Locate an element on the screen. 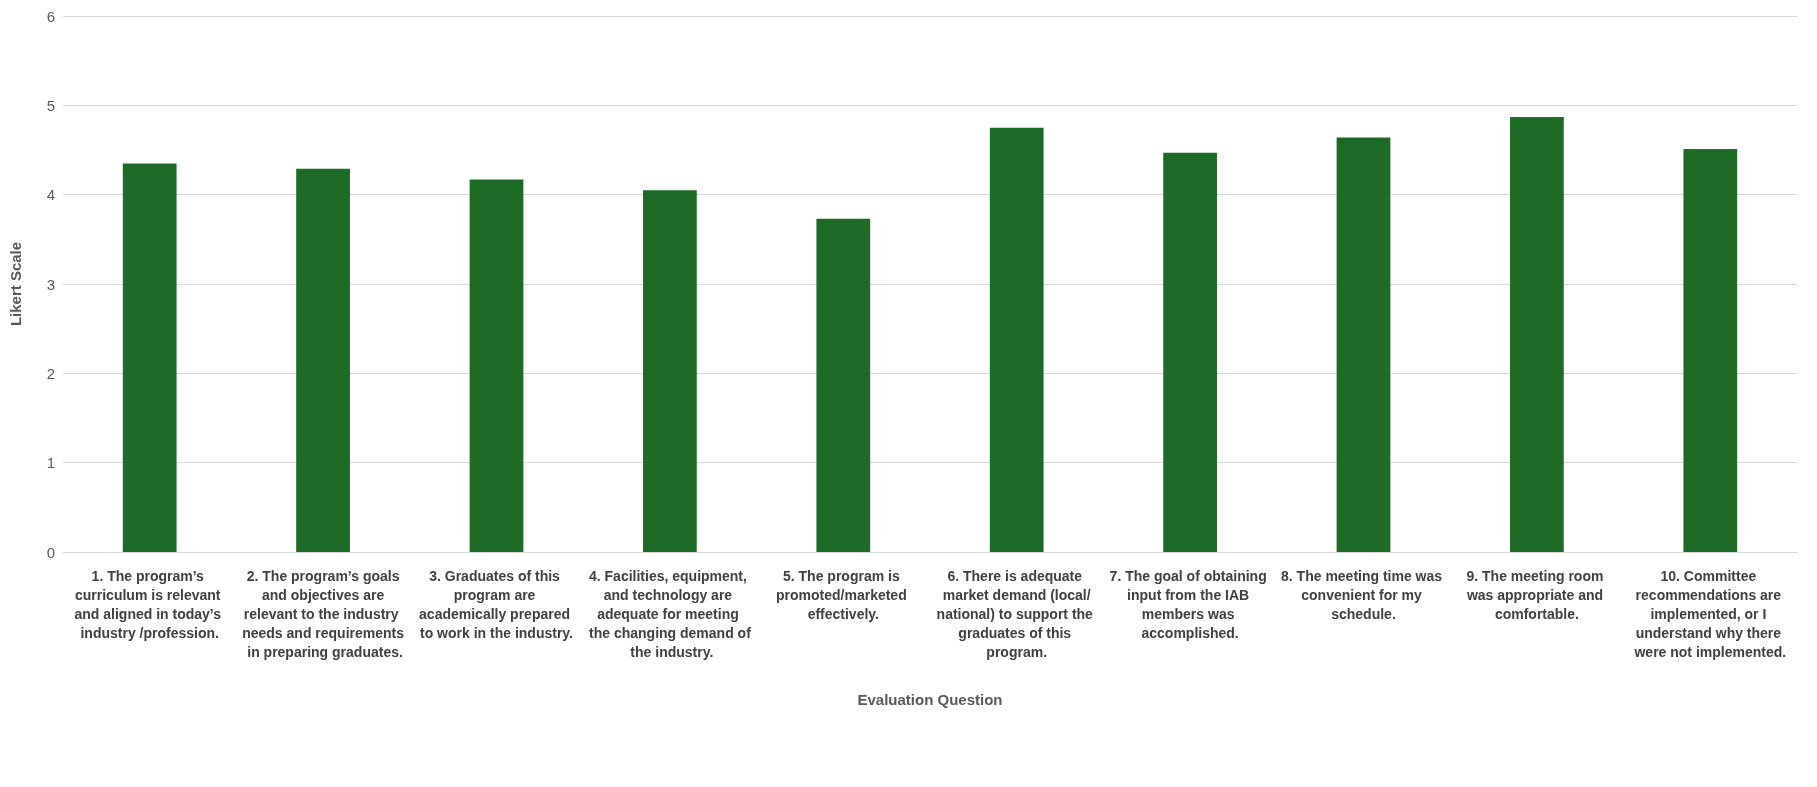 The height and width of the screenshot is (787, 1817). x-tick-label: 7. The goal of obtaining input from the IAB members was accomplished. is located at coordinates (1190, 604).